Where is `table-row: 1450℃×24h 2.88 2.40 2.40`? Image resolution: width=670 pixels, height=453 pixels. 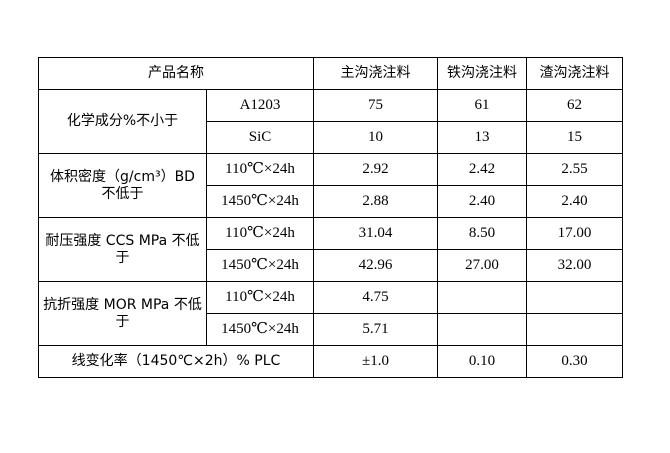
table-row: 1450℃×24h 2.88 2.40 2.40 is located at coordinates (331, 201).